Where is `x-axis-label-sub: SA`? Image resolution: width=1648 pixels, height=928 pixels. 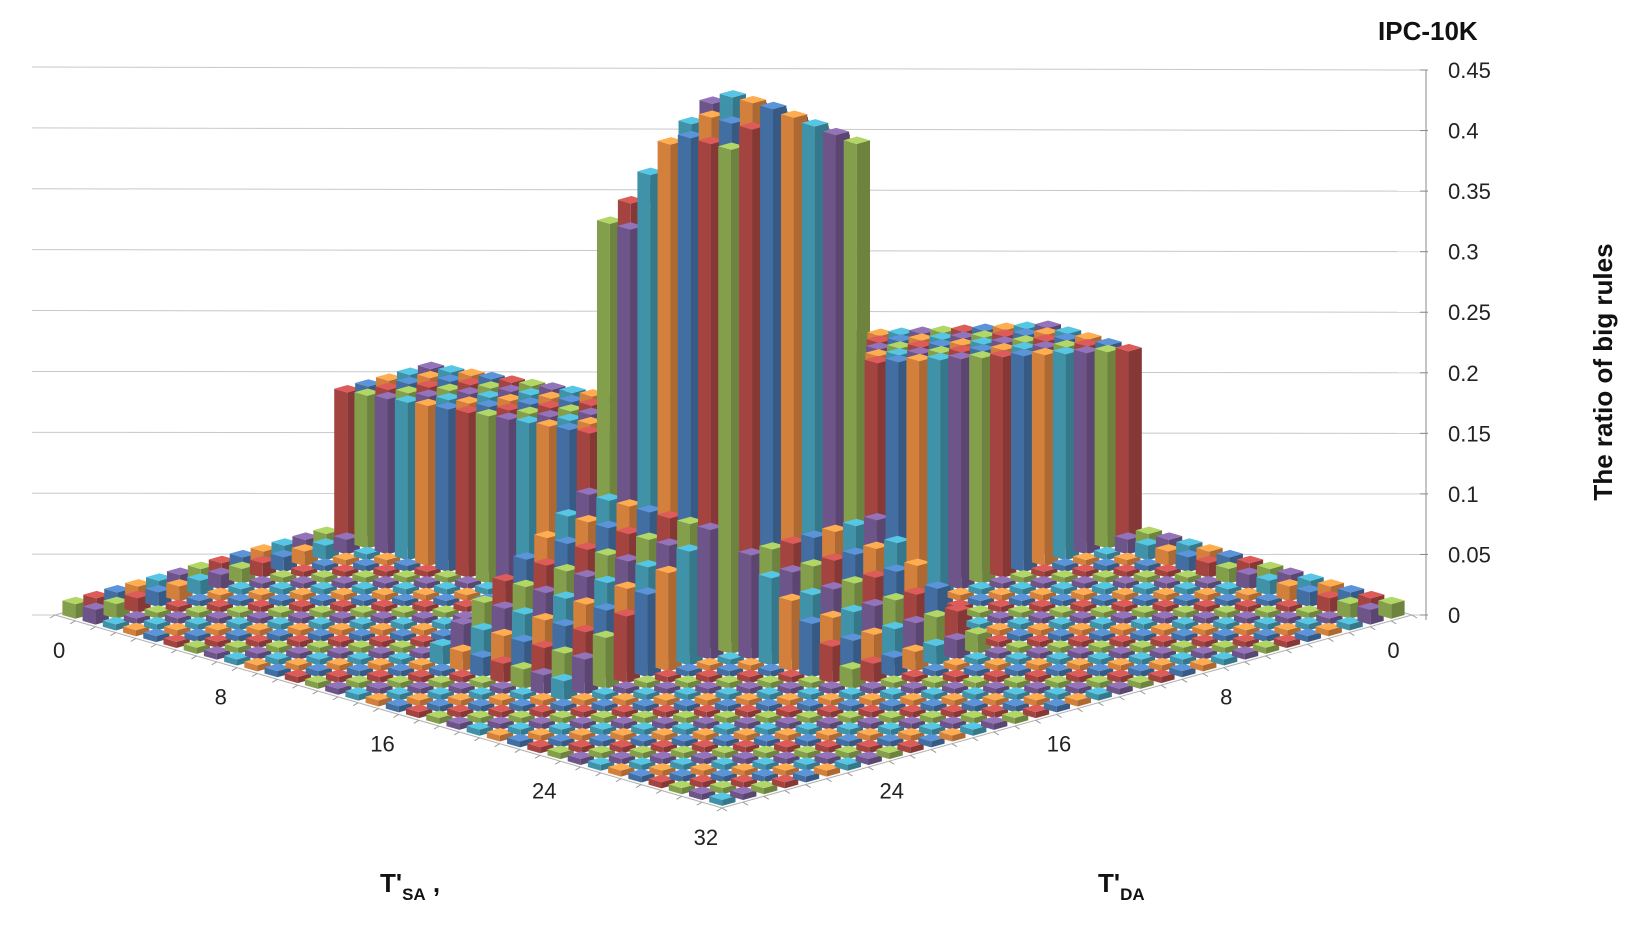 x-axis-label-sub: SA is located at coordinates (414, 894).